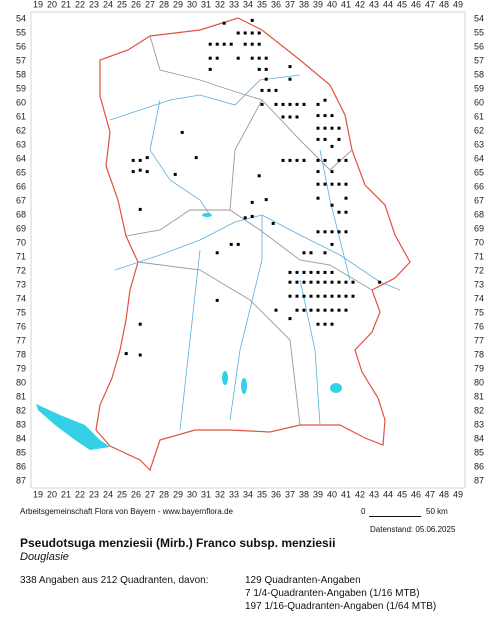 Image resolution: width=500 pixels, height=620 pixels. Describe the element at coordinates (206, 4) in the screenshot. I see `x-label: 31` at that location.